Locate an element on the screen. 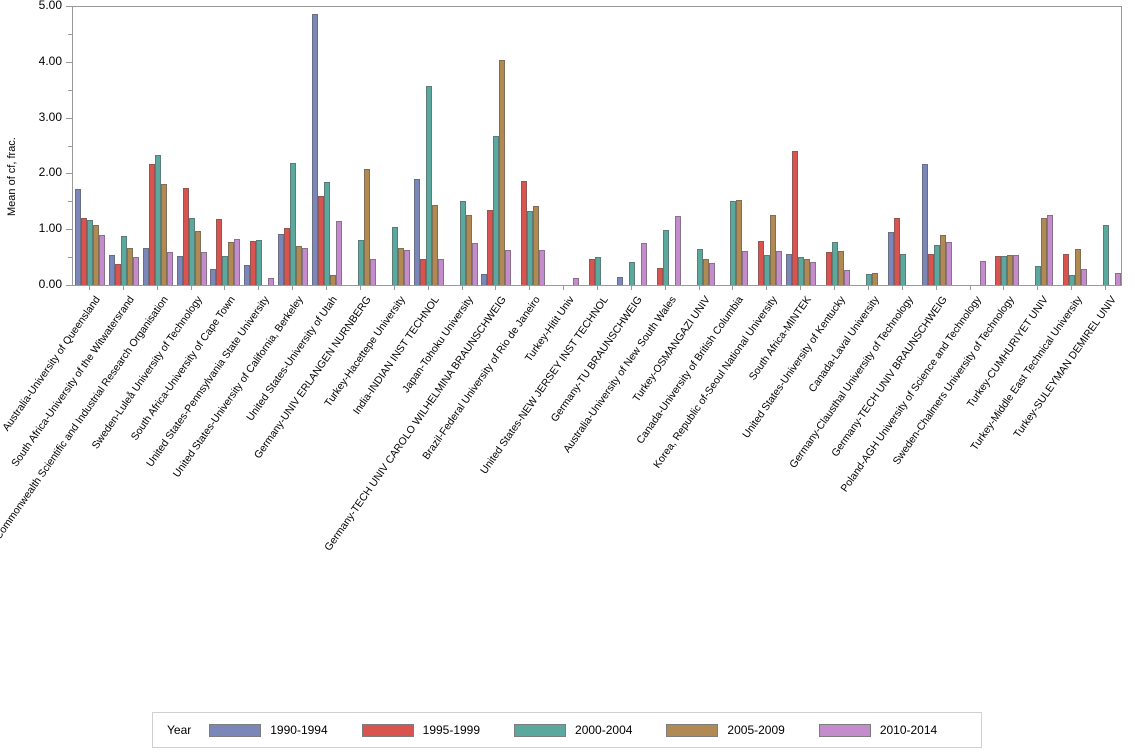  y-tick-label: 4.00 is located at coordinates (50, 60).